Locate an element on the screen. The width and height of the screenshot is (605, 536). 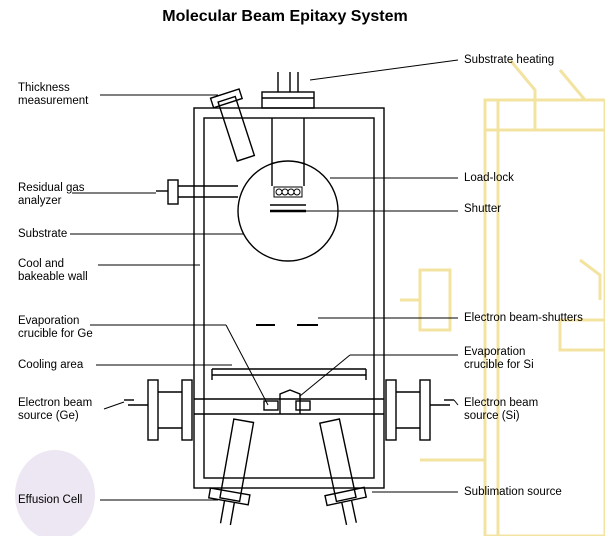
label-evaporation-crucible-si: Evaporation crucible for Si is located at coordinates (499, 358).